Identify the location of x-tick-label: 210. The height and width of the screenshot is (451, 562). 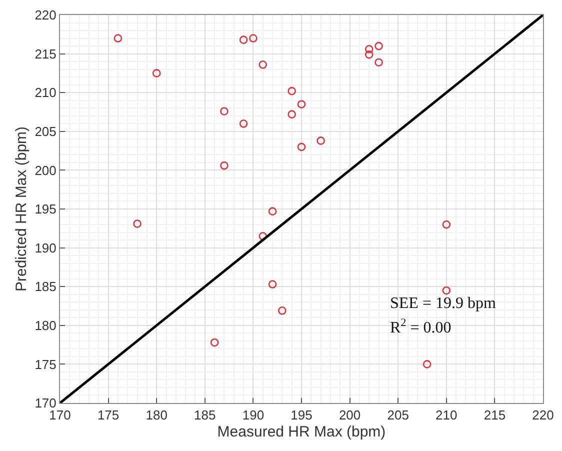
(447, 415).